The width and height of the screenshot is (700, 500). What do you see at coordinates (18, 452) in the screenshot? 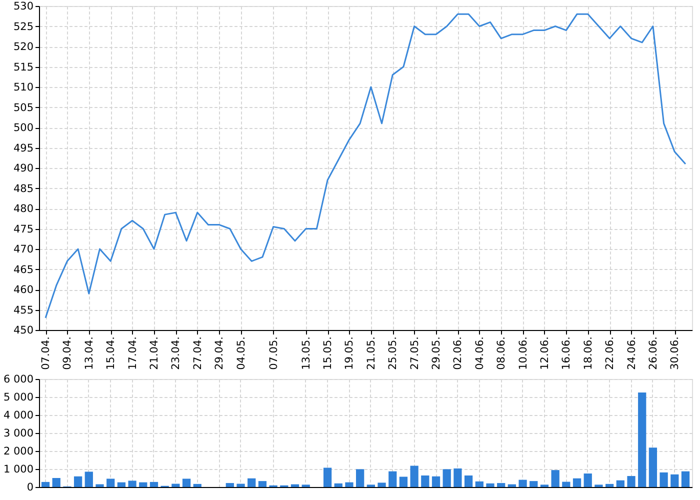
I see `y-tick-label: 2 000` at bounding box center [18, 452].